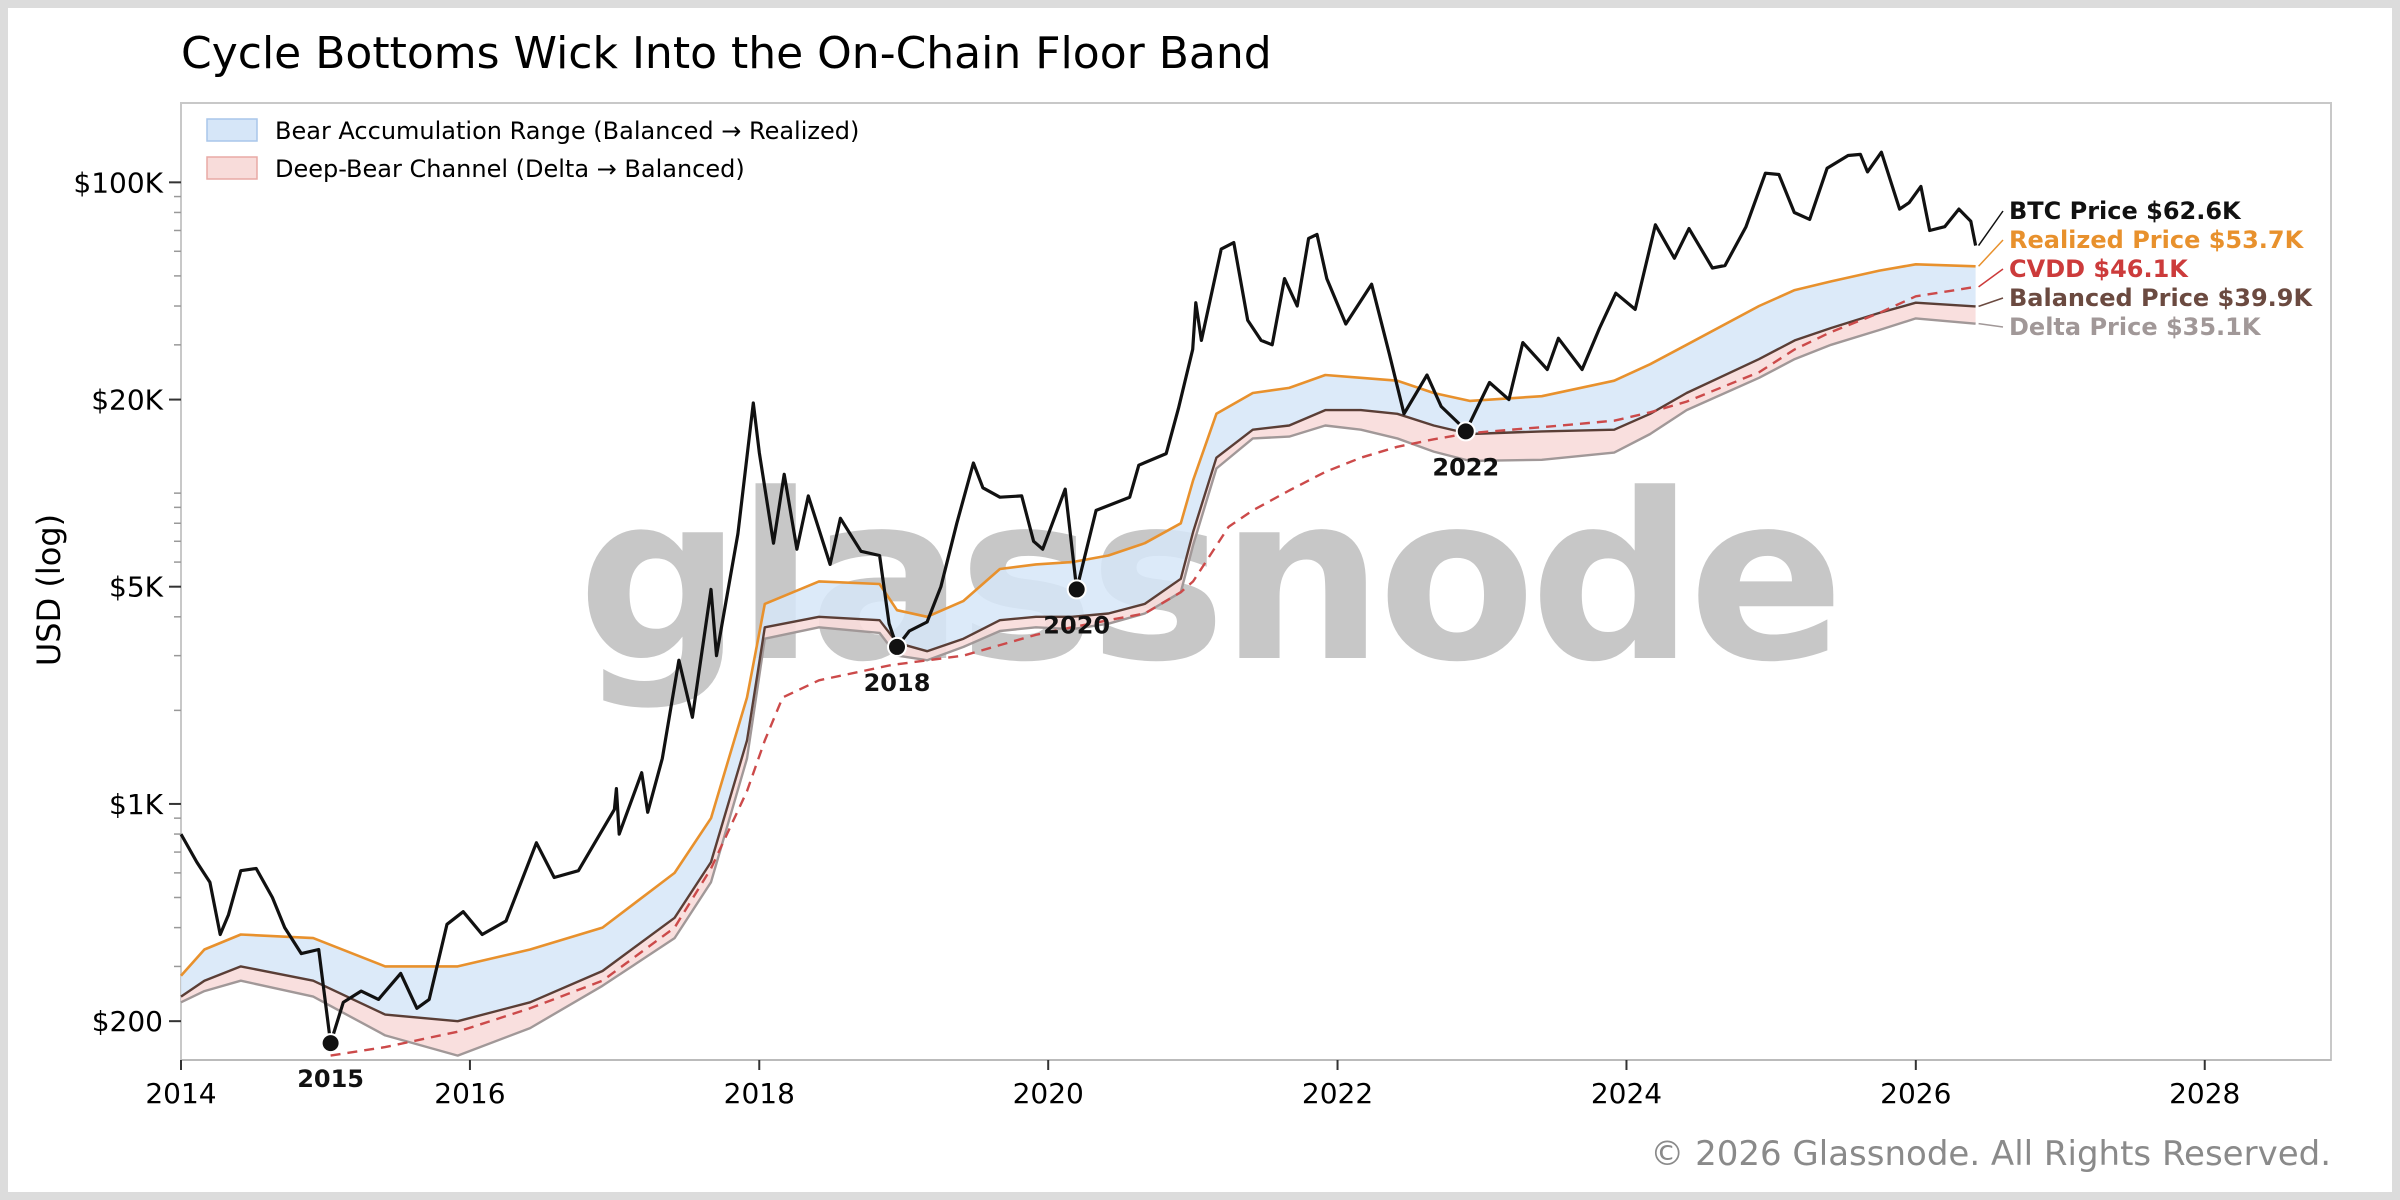 The height and width of the screenshot is (1200, 2400). I want to click on cycle-bottom-label: 2015, so click(330, 1079).